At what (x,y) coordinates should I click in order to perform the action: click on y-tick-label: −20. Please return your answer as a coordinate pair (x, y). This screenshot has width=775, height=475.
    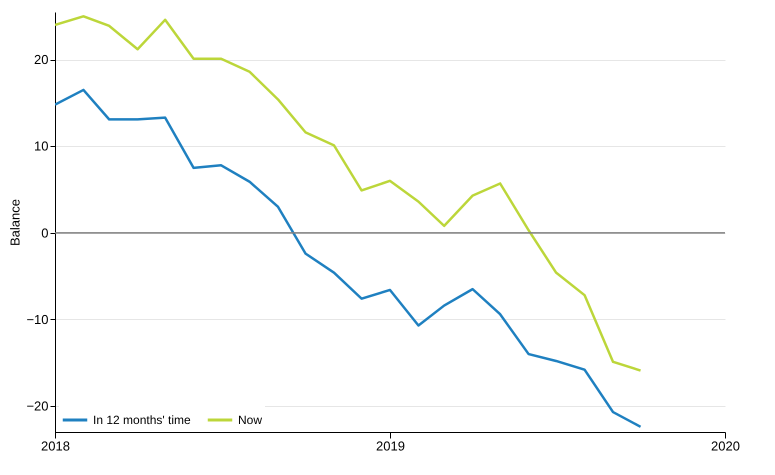
    Looking at the image, I should click on (37, 406).